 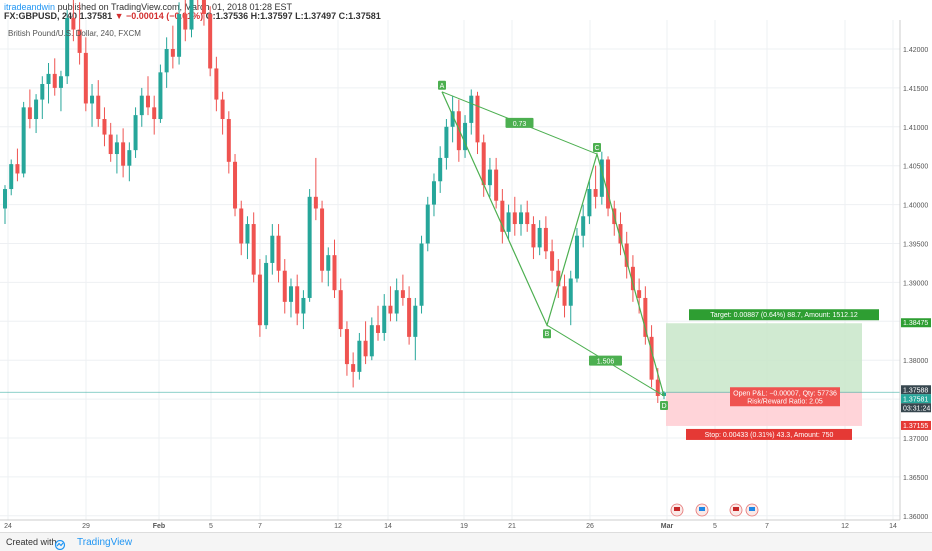 I want to click on y-tick-label: 1.38000, so click(x=915, y=361).